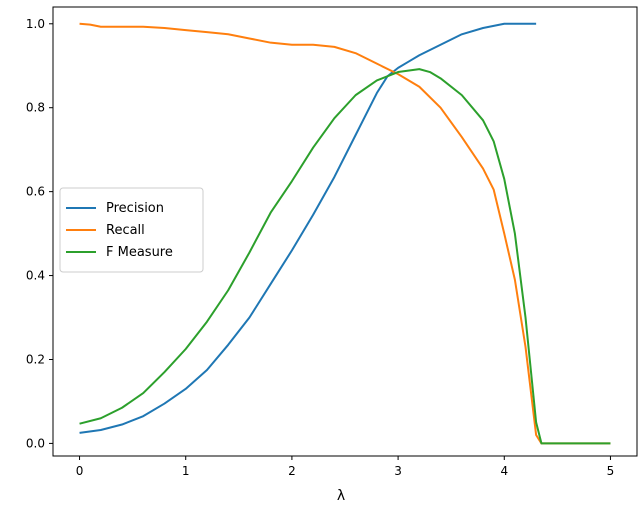  Describe the element at coordinates (35, 108) in the screenshot. I see `y-tick-label: 0.8` at that location.